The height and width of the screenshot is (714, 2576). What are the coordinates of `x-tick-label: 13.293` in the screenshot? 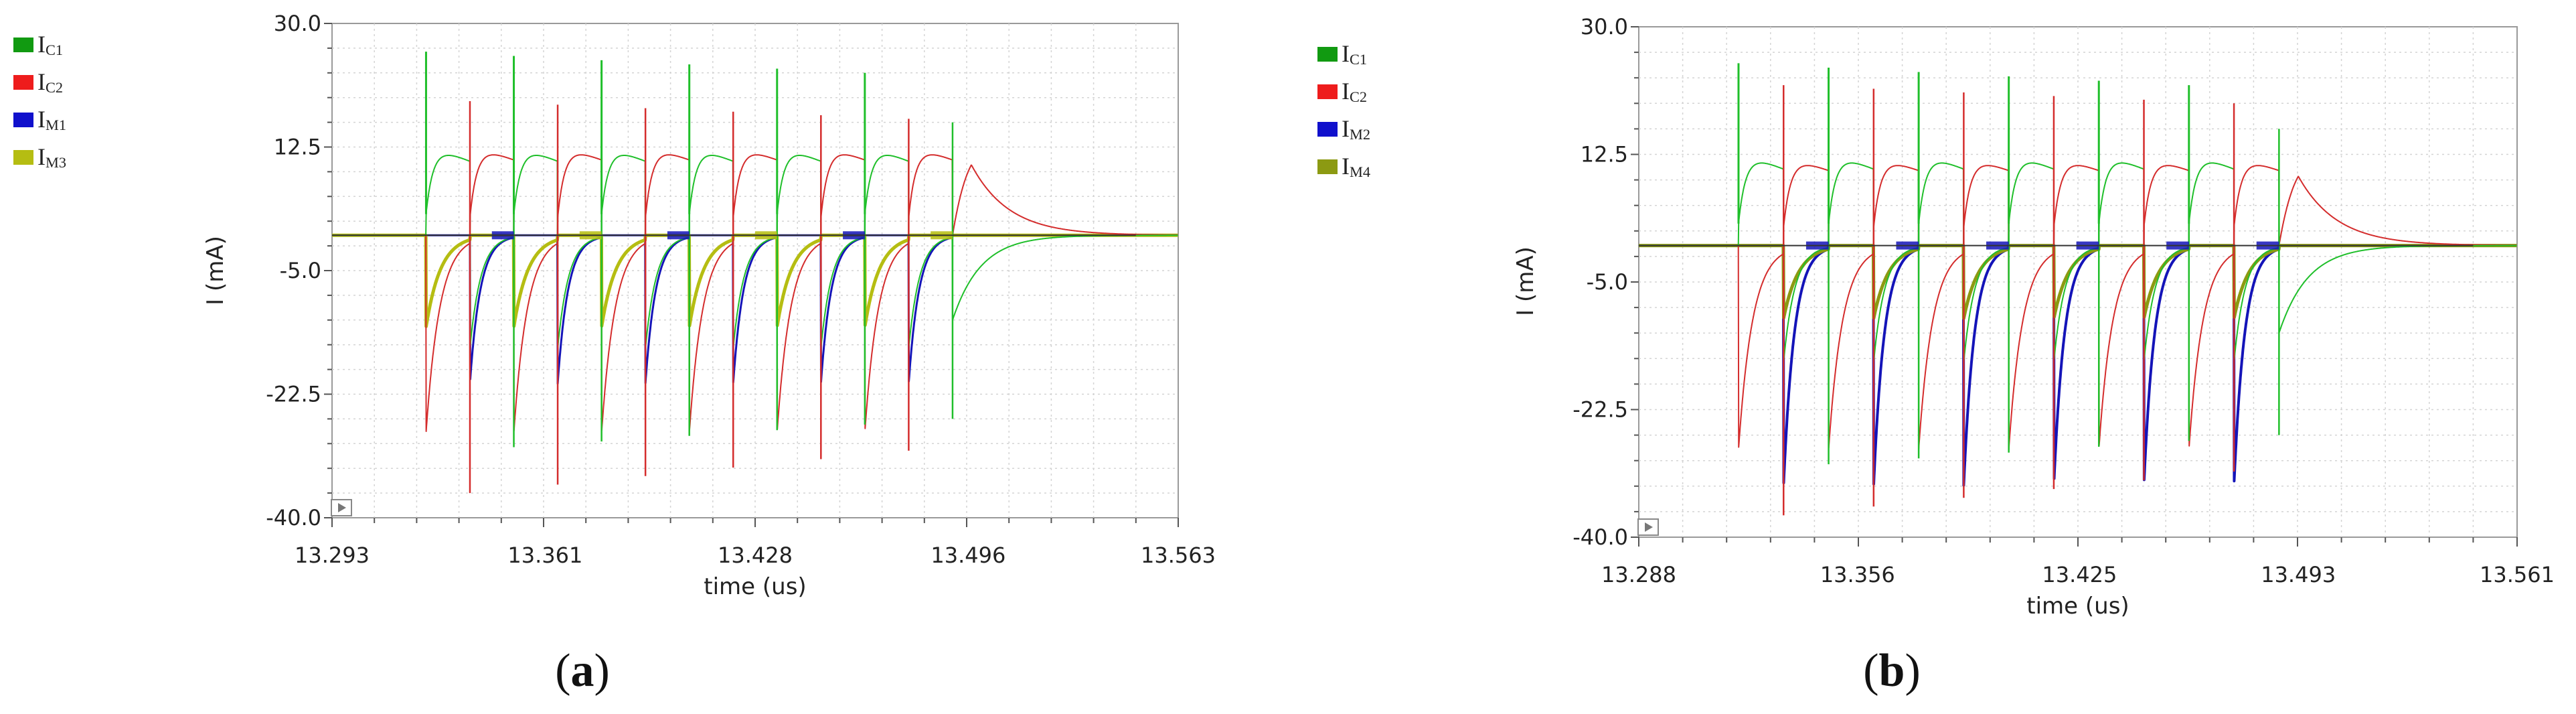 It's located at (333, 555).